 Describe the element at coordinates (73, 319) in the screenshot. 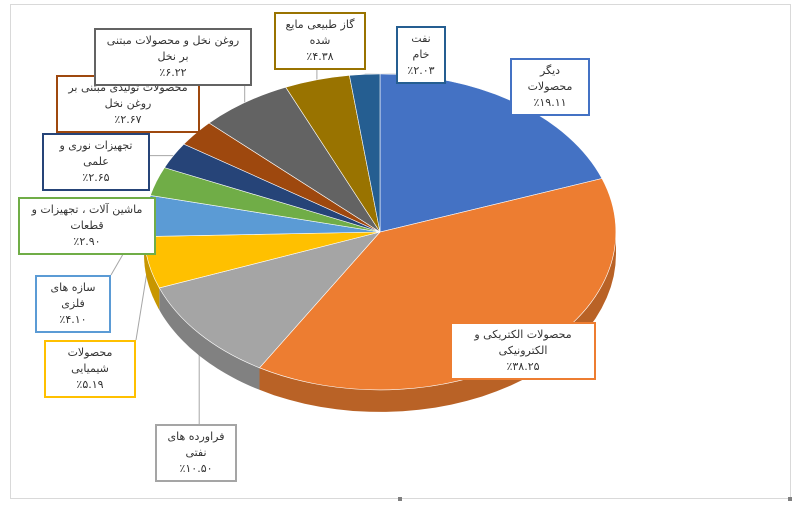

I see `label-value: ٪۴.۱۰` at that location.